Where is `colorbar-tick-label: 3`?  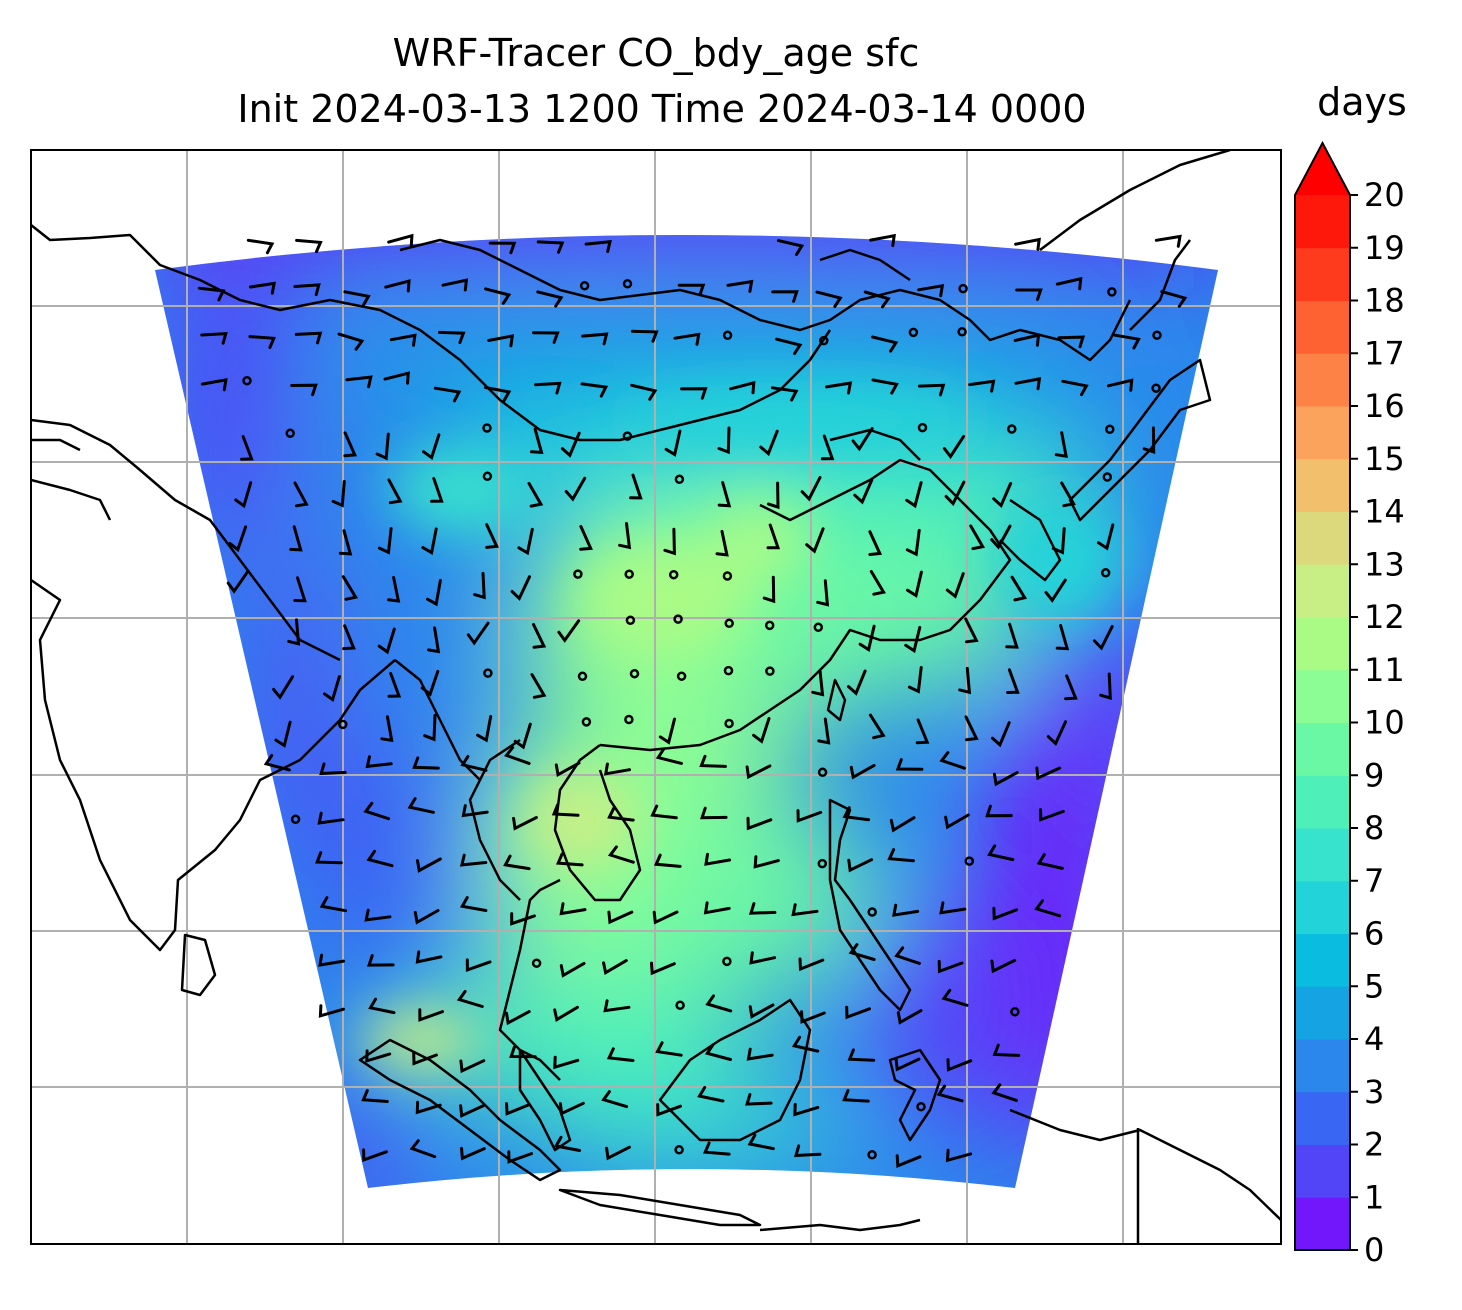
colorbar-tick-label: 3 is located at coordinates (1374, 1092).